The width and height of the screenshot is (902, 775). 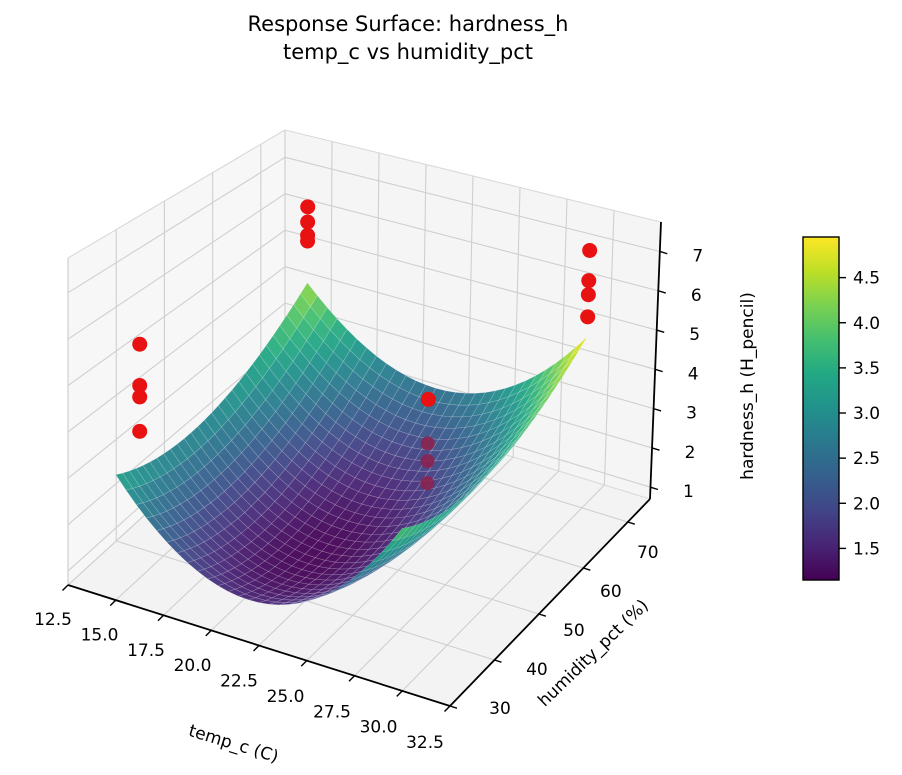 I want to click on z-tick-label: 1, so click(x=688, y=492).